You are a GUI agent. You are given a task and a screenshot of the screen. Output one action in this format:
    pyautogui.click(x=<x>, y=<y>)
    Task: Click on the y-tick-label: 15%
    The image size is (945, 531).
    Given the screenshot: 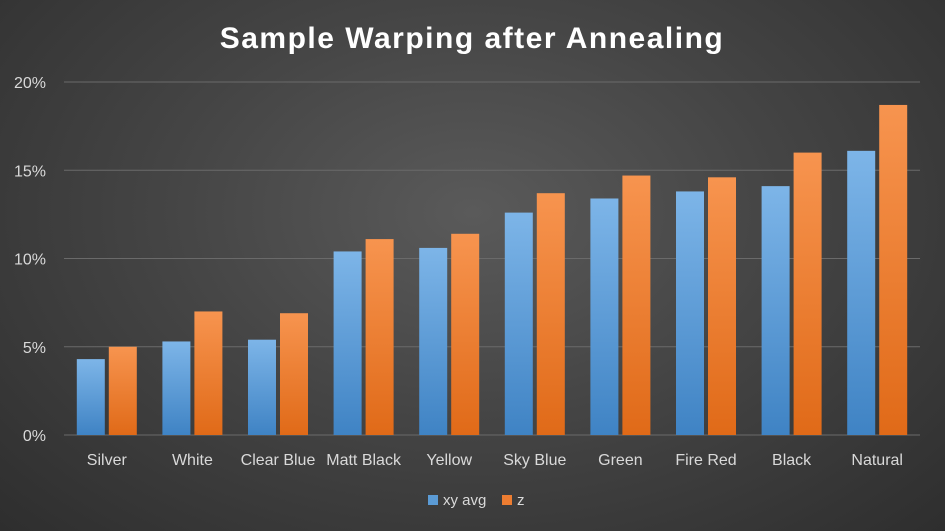 What is the action you would take?
    pyautogui.click(x=30, y=171)
    